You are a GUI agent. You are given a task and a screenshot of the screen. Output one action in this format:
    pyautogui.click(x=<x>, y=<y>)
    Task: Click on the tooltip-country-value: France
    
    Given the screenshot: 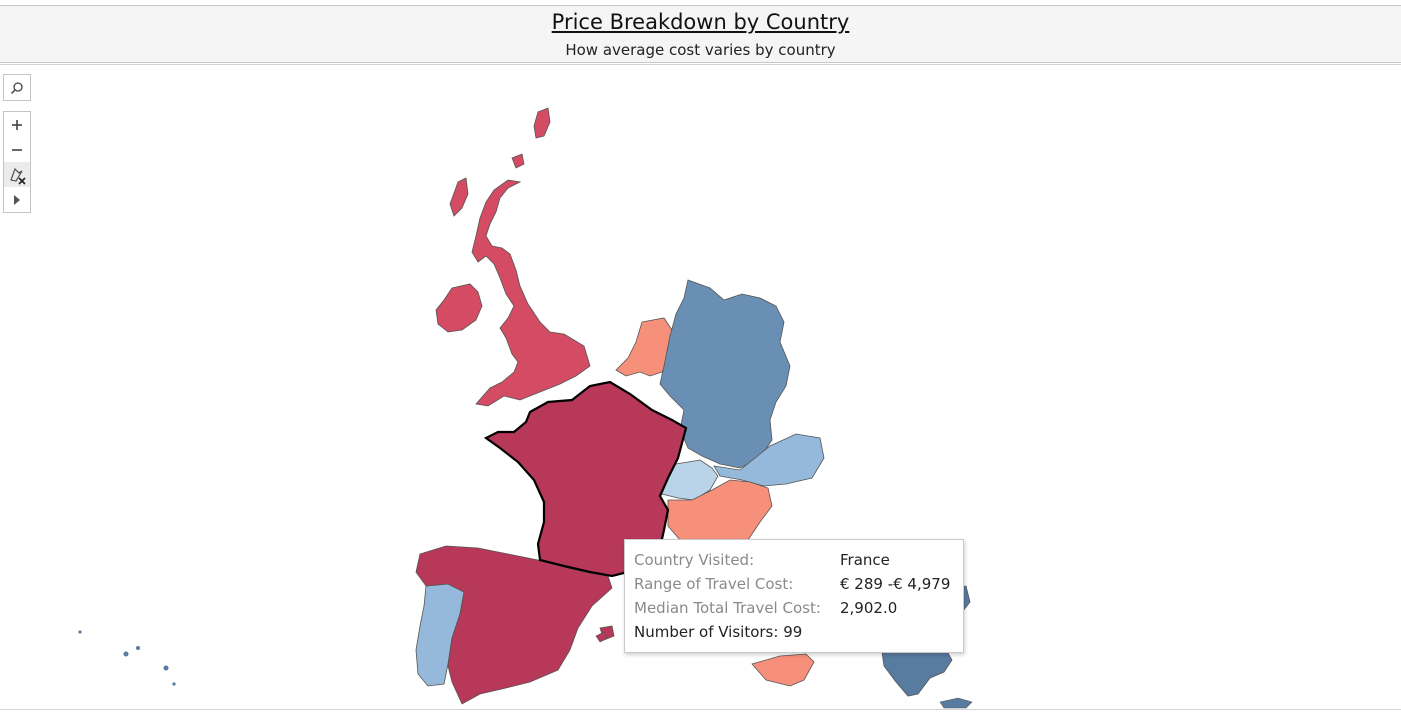 What is the action you would take?
    pyautogui.click(x=865, y=560)
    